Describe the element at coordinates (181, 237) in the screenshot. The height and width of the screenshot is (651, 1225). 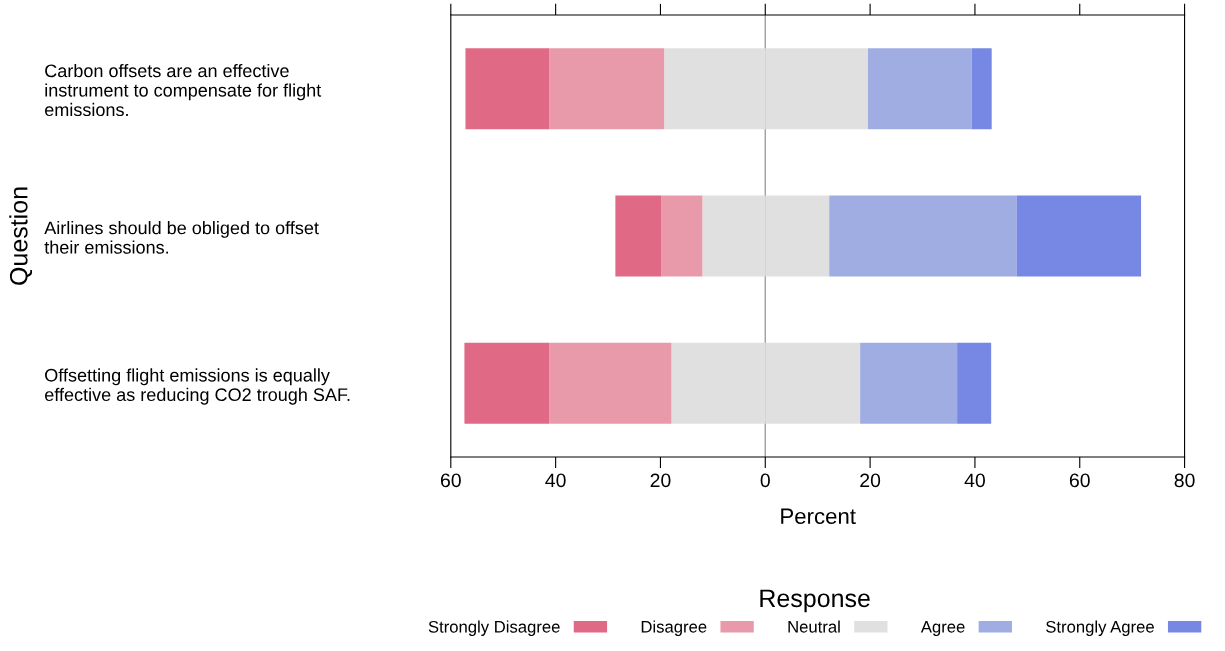
I see `y-tick-label: Airlines should be obliged to offset their emissions.` at that location.